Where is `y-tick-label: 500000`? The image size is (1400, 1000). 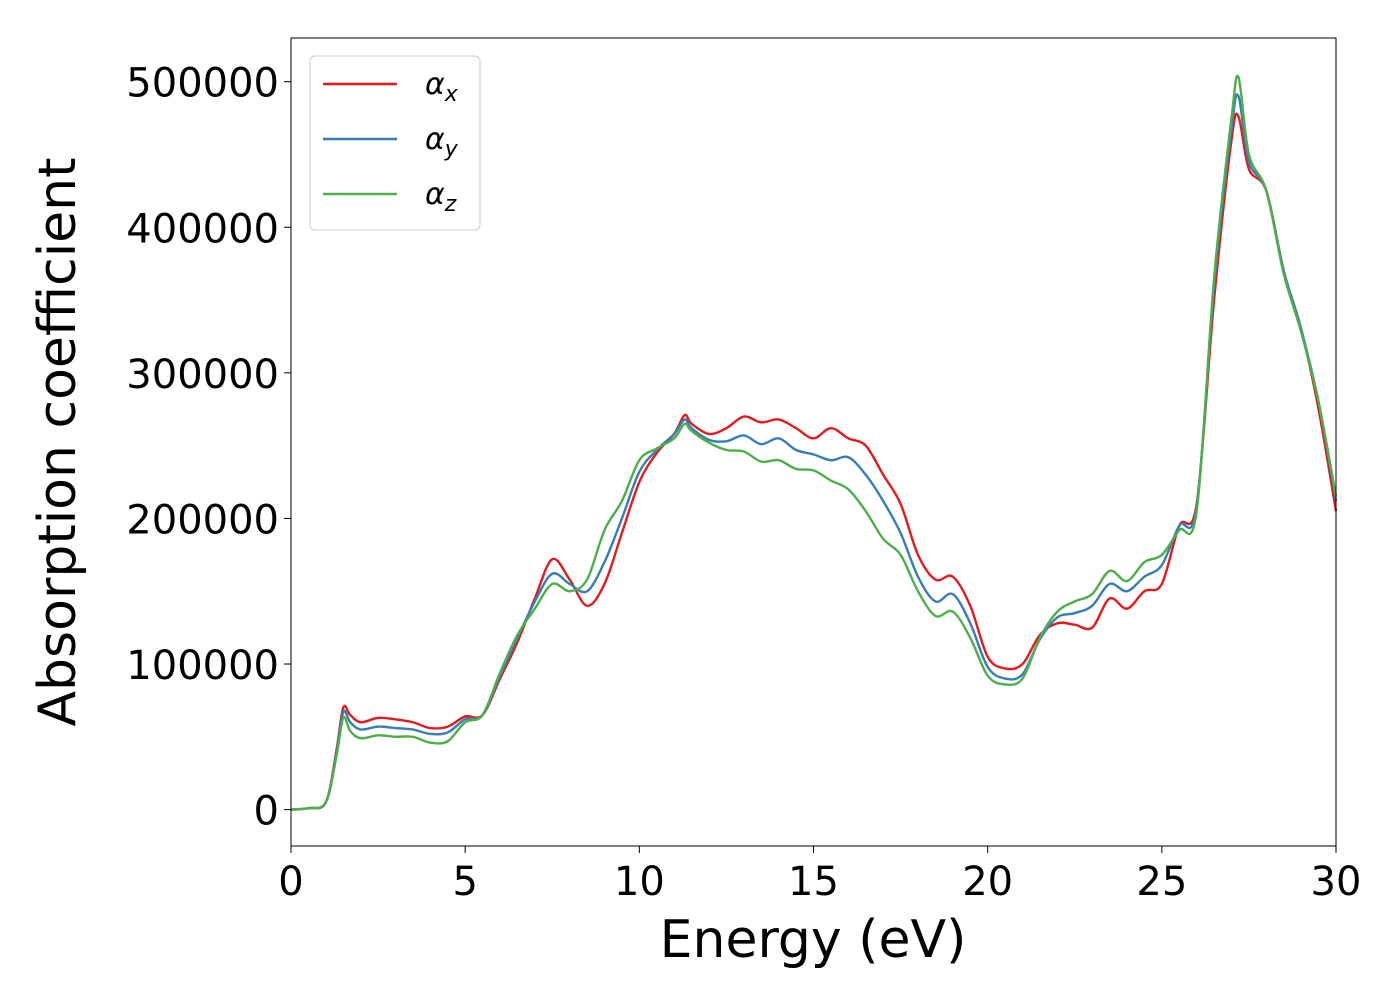 y-tick-label: 500000 is located at coordinates (202, 84).